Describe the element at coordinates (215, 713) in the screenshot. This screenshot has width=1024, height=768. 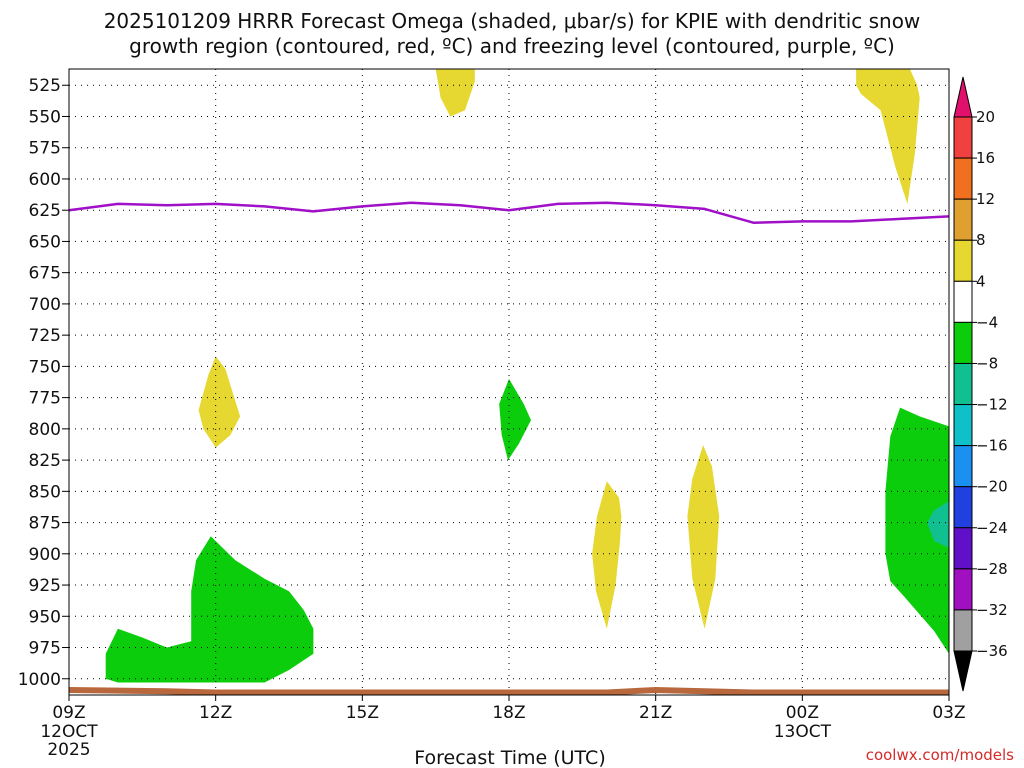
I see `x-tick-label: 12Z` at that location.